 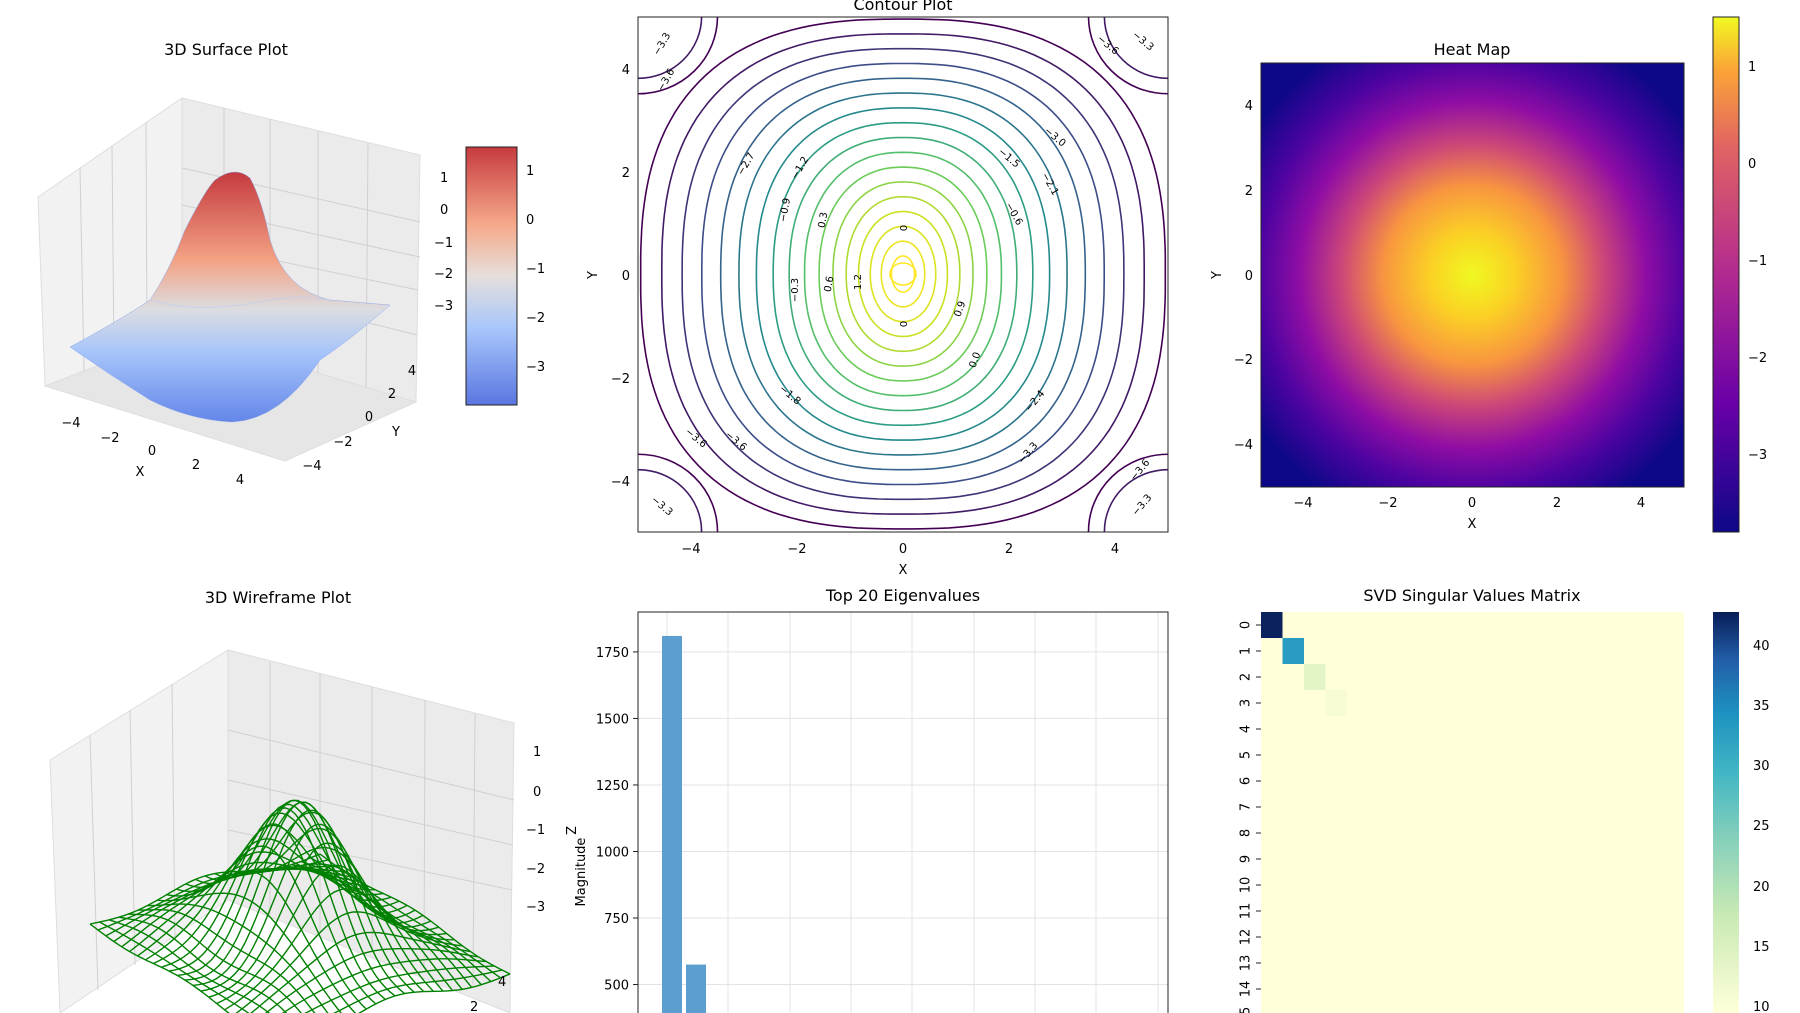 What do you see at coordinates (1472, 49) in the screenshot?
I see `heatmap-title: Heat Map` at bounding box center [1472, 49].